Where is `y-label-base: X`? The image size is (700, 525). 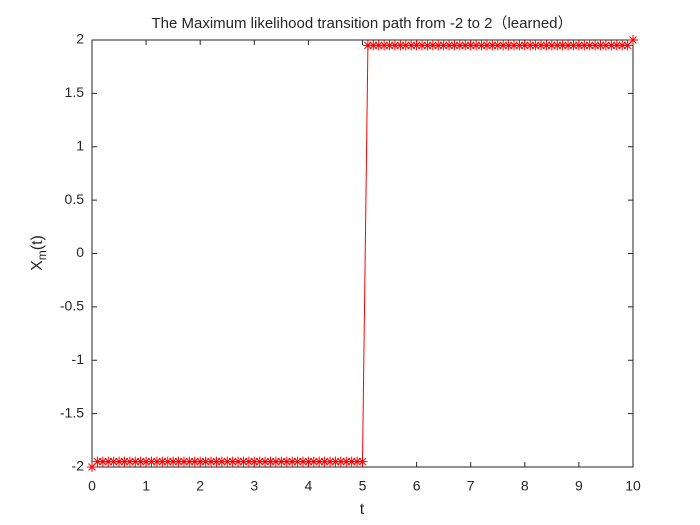 y-label-base: X is located at coordinates (37, 265).